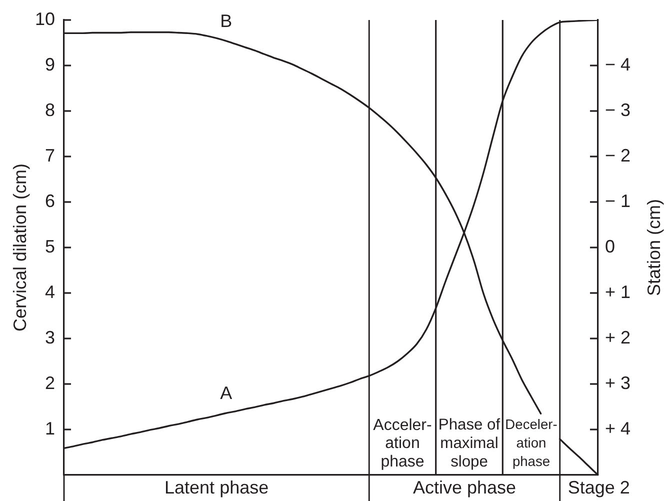  Describe the element at coordinates (49, 428) in the screenshot. I see `y-tick-label: 1` at that location.